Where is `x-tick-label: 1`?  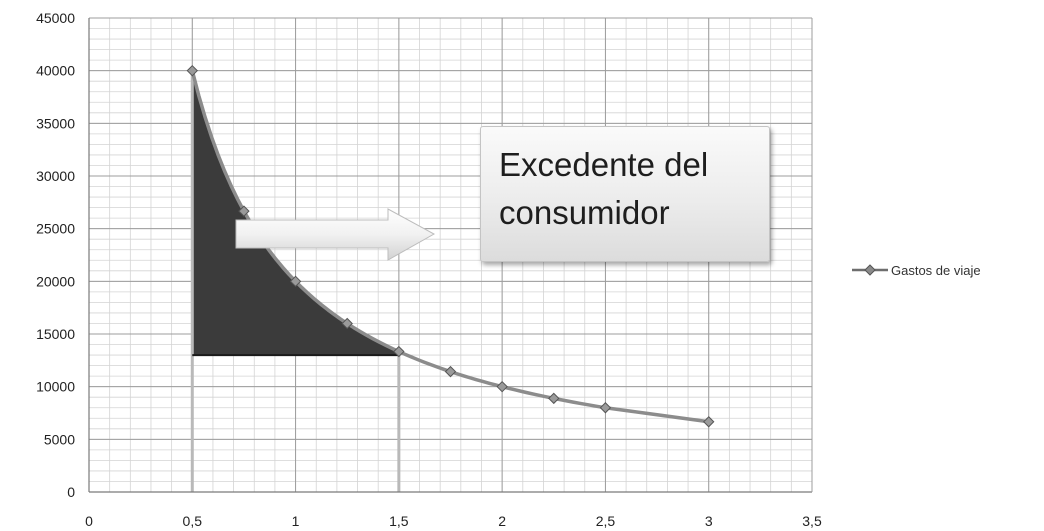 x-tick-label: 1 is located at coordinates (296, 521).